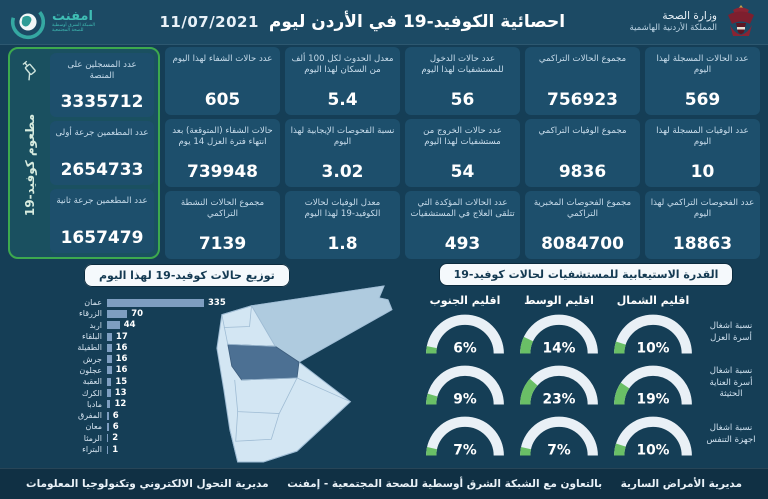 This screenshot has width=768, height=499. What do you see at coordinates (462, 172) in the screenshot?
I see `stat-card-value: 54` at bounding box center [462, 172].